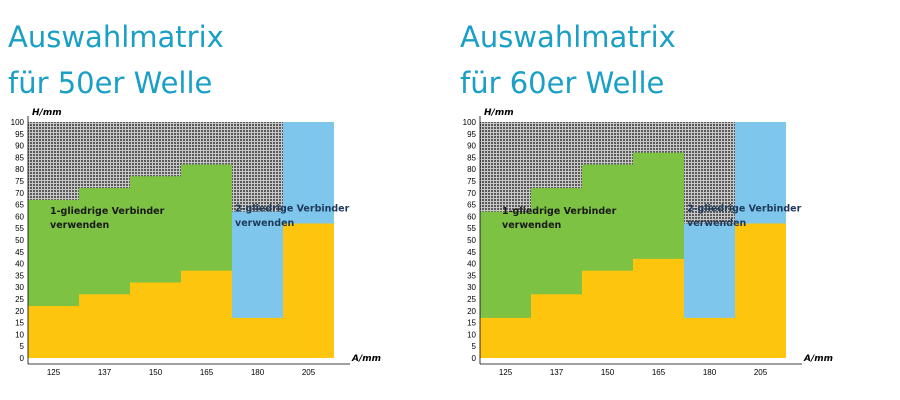 The height and width of the screenshot is (400, 900). I want to click on chart-title-line-2: für 50er Welle, so click(110, 83).